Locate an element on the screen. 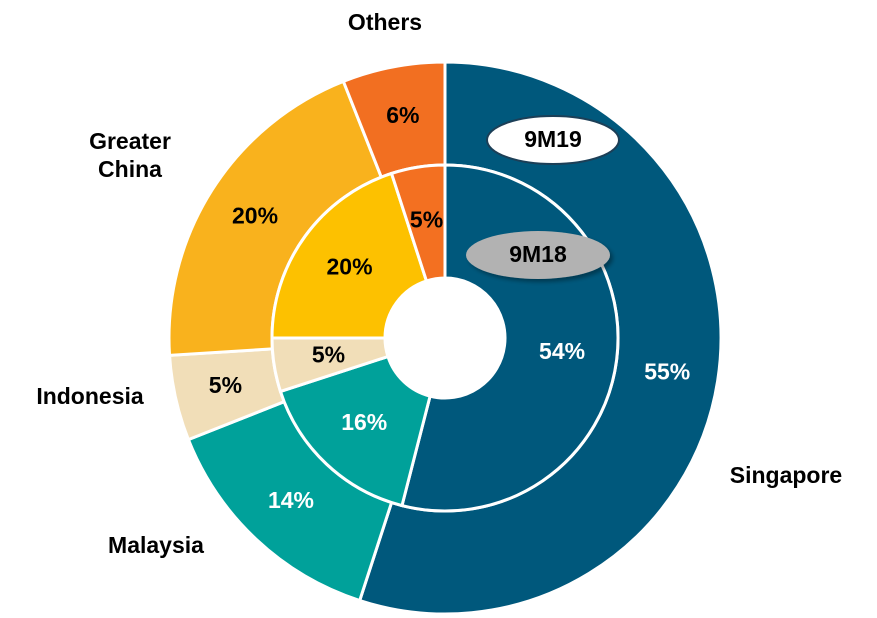  outer-ring-badge is located at coordinates (553, 140).